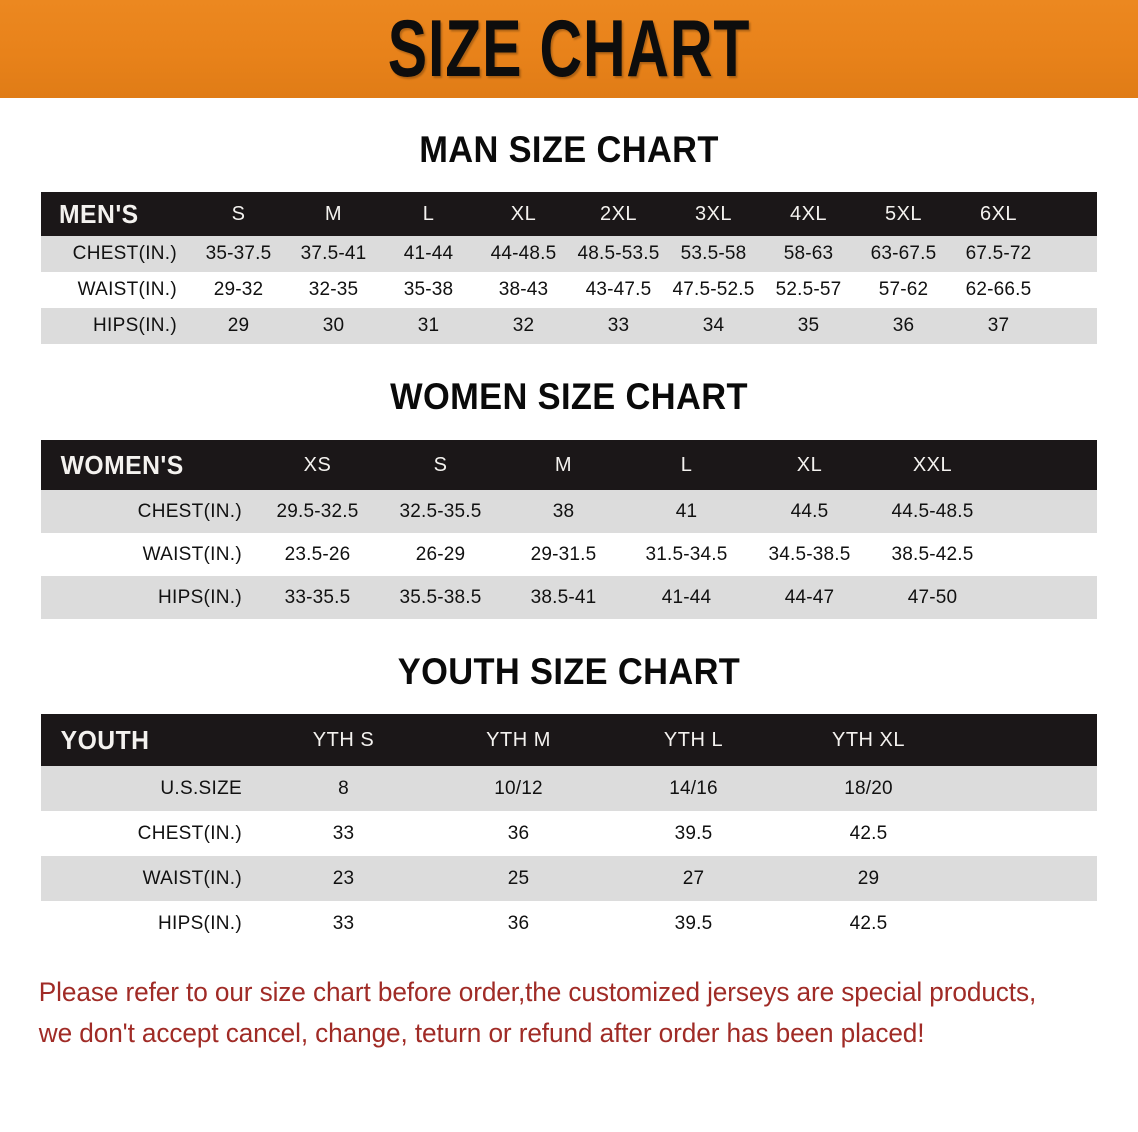 The height and width of the screenshot is (1132, 1138). What do you see at coordinates (998, 254) in the screenshot?
I see `men-cell: 67.5-72` at bounding box center [998, 254].